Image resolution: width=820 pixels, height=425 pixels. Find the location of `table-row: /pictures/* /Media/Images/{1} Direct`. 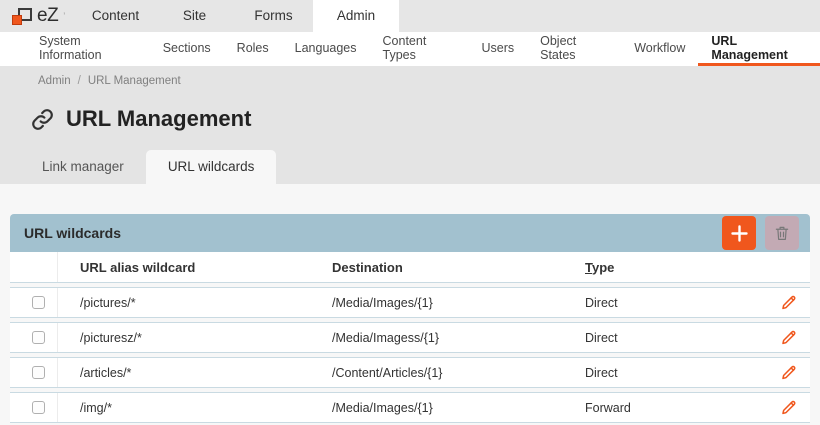

table-row: /pictures/* /Media/Images/{1} Direct is located at coordinates (410, 302).